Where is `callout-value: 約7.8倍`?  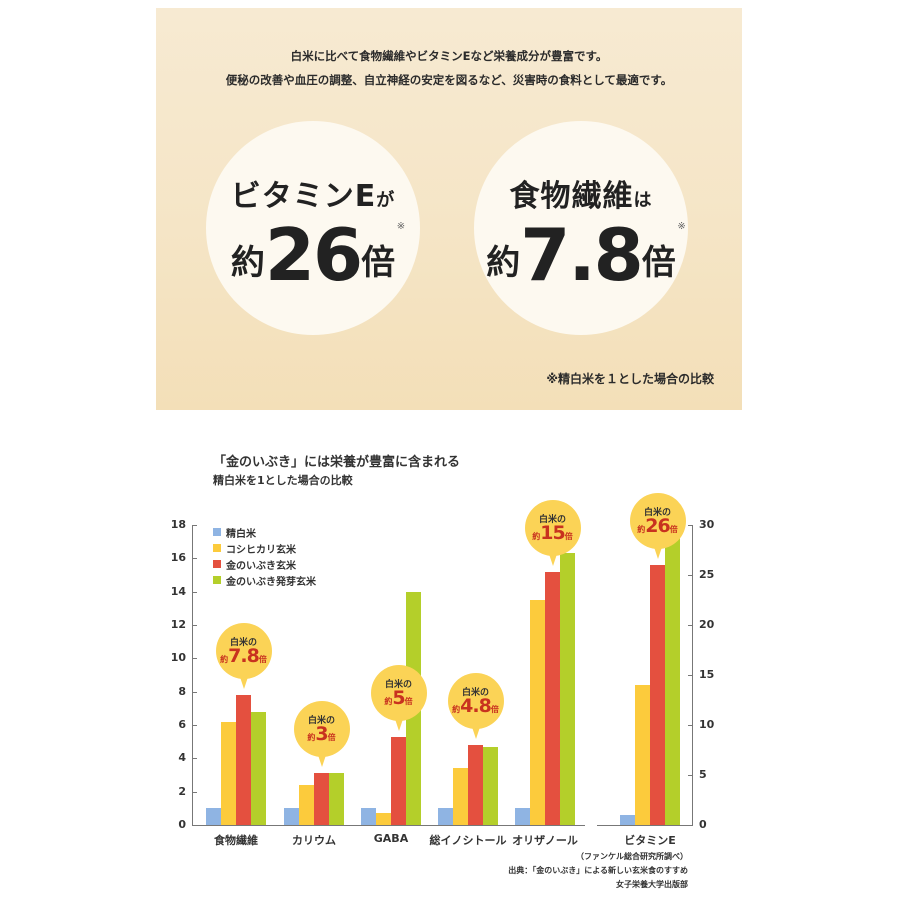
callout-value: 約7.8倍 is located at coordinates (243, 656).